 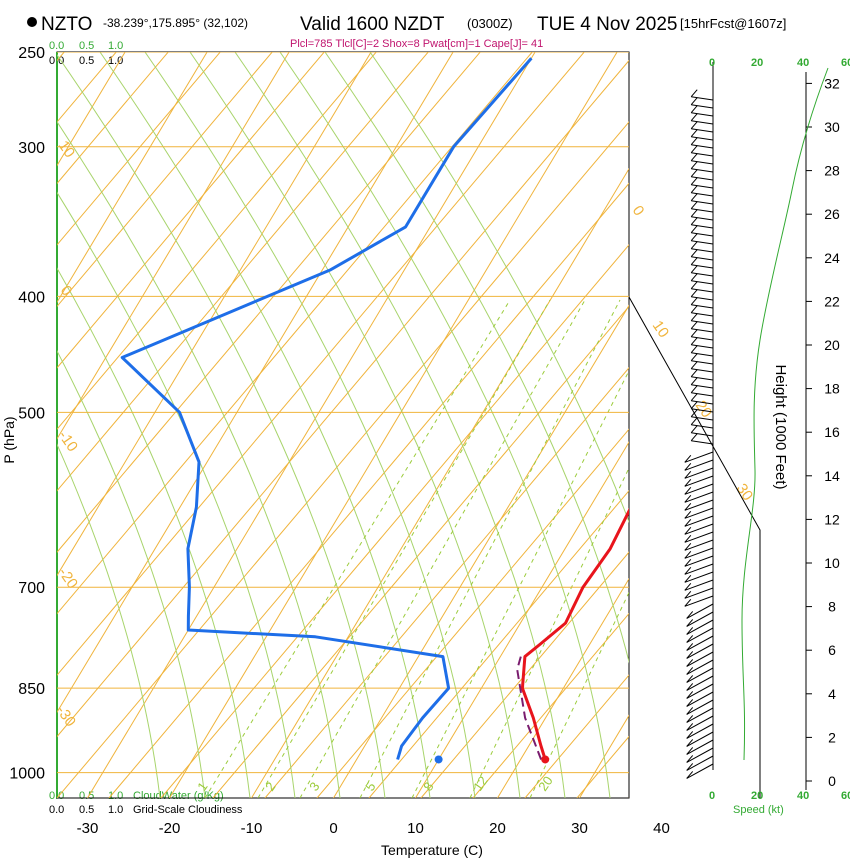 I want to click on pressure-axis: 250 300 400 500 700 850 1000, so click(x=27, y=414).